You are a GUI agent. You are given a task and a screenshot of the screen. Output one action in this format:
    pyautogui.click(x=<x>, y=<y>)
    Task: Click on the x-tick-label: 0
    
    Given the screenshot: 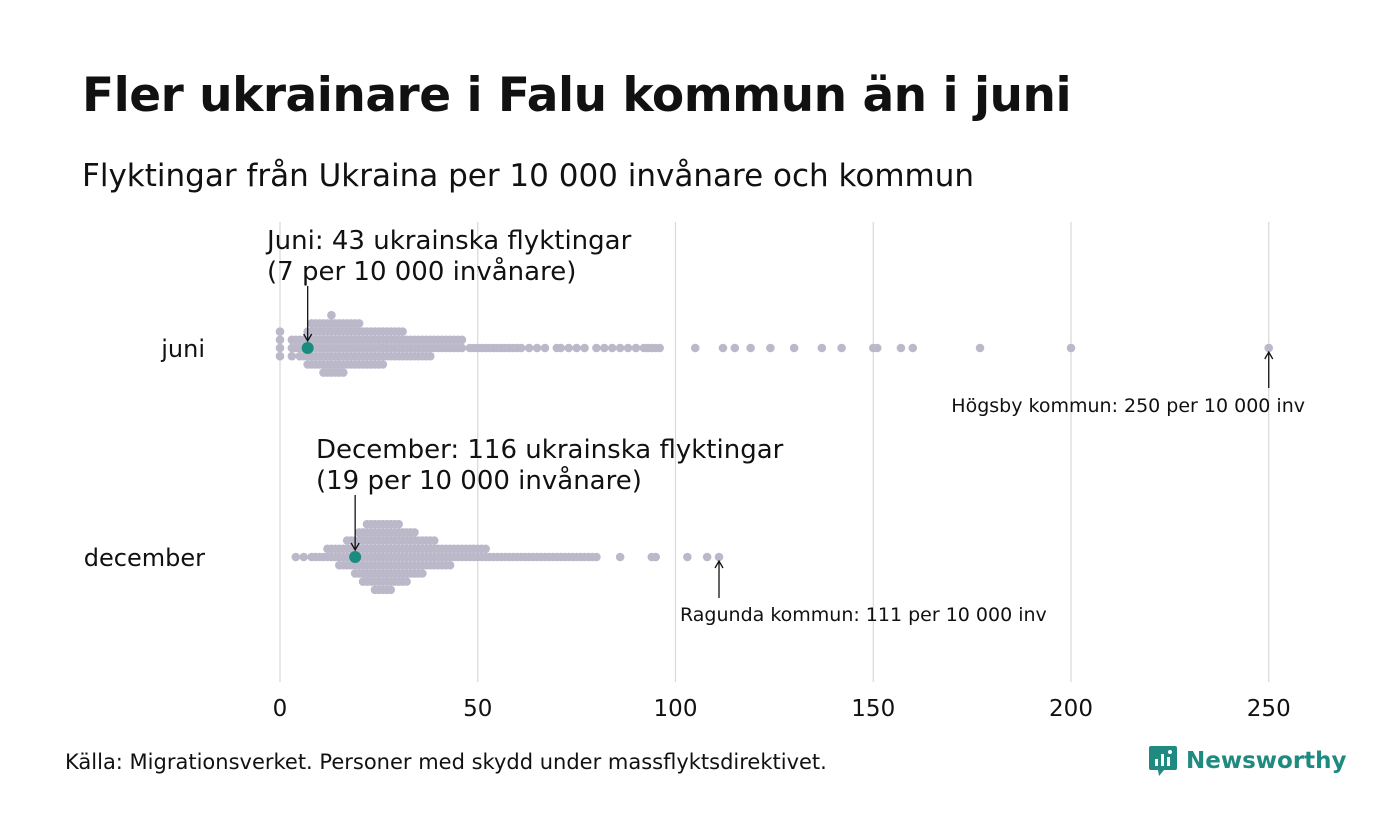 What is the action you would take?
    pyautogui.click(x=280, y=709)
    